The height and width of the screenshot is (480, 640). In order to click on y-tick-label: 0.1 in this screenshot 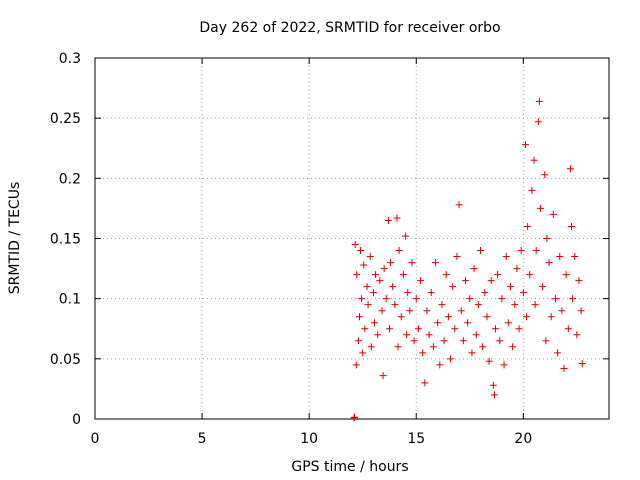, I will do `click(70, 300)`.